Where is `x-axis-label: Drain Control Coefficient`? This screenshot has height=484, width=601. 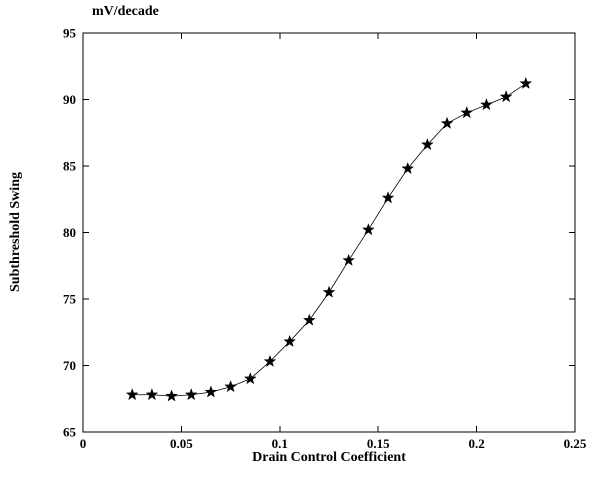 x-axis-label: Drain Control Coefficient is located at coordinates (329, 457).